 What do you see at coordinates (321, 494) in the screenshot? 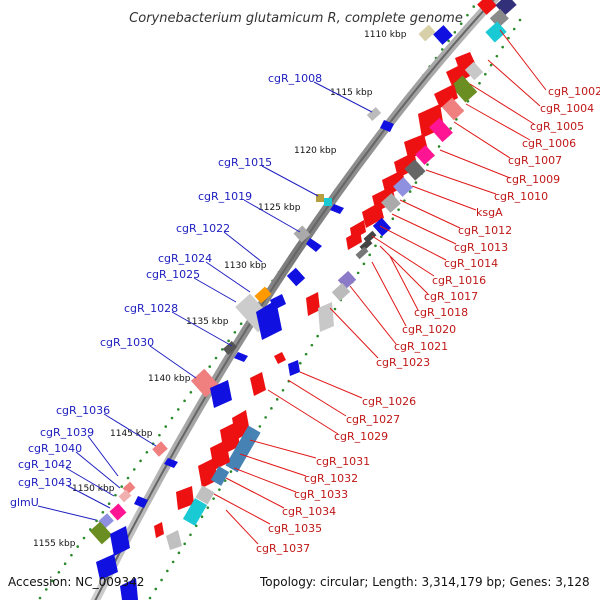
I see `gene-label-right: cgR_1033` at bounding box center [321, 494].